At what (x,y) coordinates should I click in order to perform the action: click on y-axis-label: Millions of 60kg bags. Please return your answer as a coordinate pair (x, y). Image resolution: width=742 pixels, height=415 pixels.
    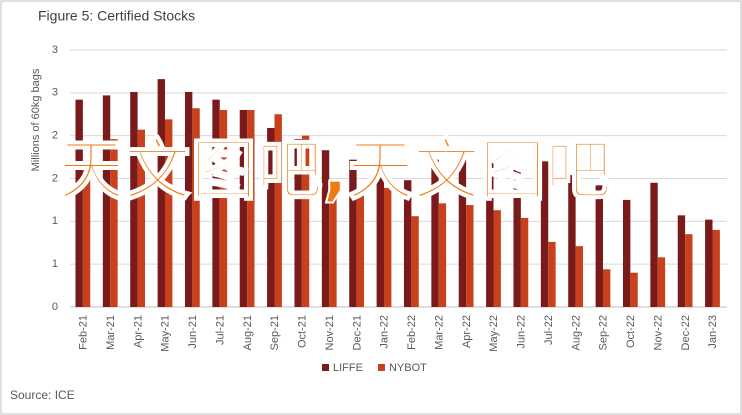
    Looking at the image, I should click on (36, 119).